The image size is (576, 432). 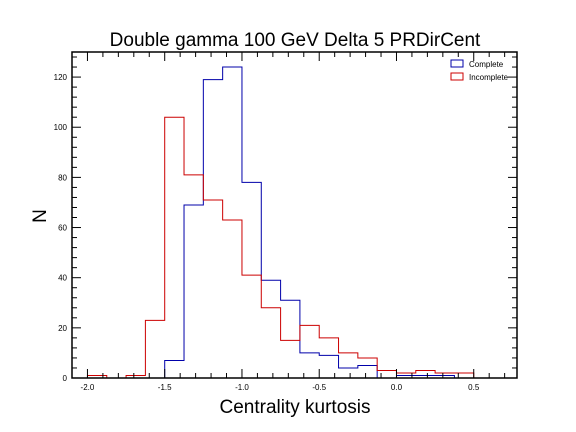 What do you see at coordinates (62, 328) in the screenshot?
I see `y-tick-label: 20` at bounding box center [62, 328].